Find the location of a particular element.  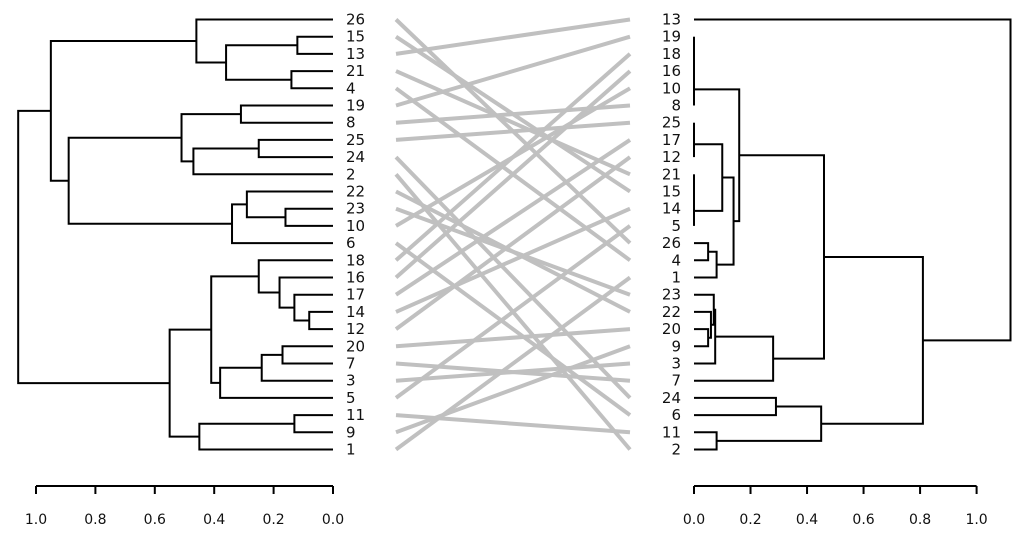

right-leaf-label-2: 2 is located at coordinates (676, 450).